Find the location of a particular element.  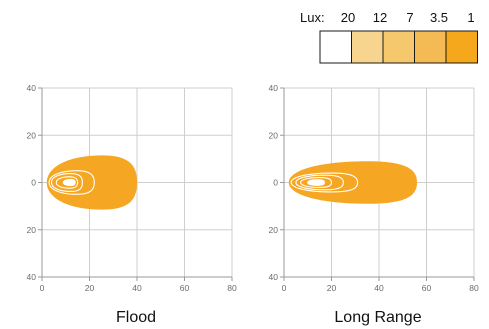

flood-title: Flood is located at coordinates (136, 317).